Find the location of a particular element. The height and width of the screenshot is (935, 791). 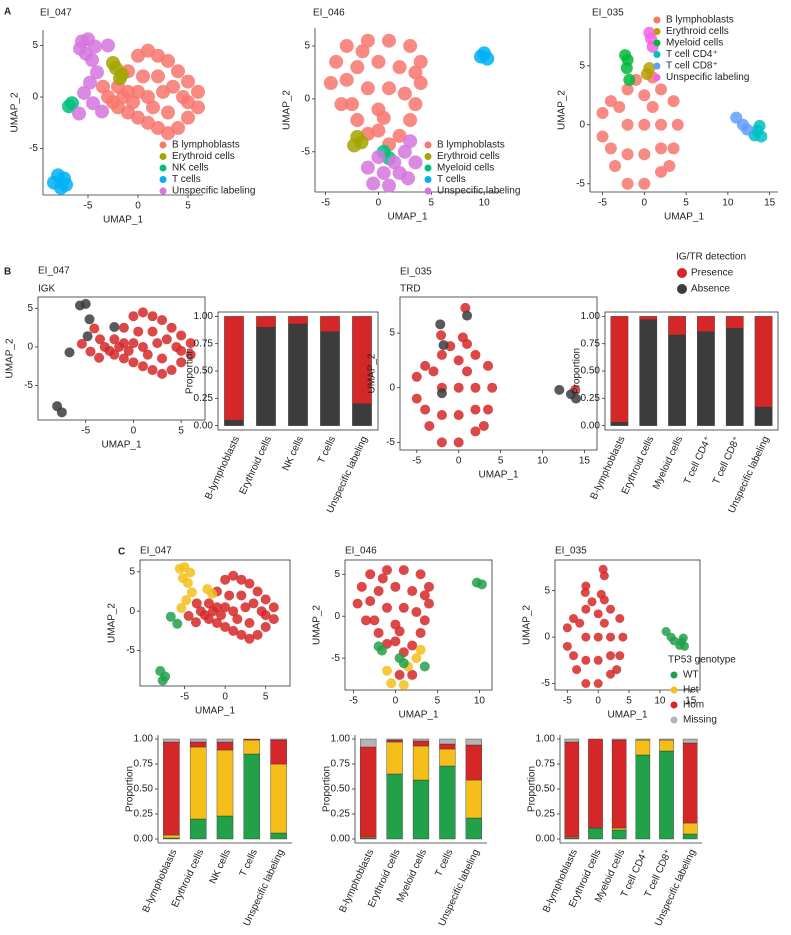

y-tick-label: 0.00 is located at coordinates (591, 425).